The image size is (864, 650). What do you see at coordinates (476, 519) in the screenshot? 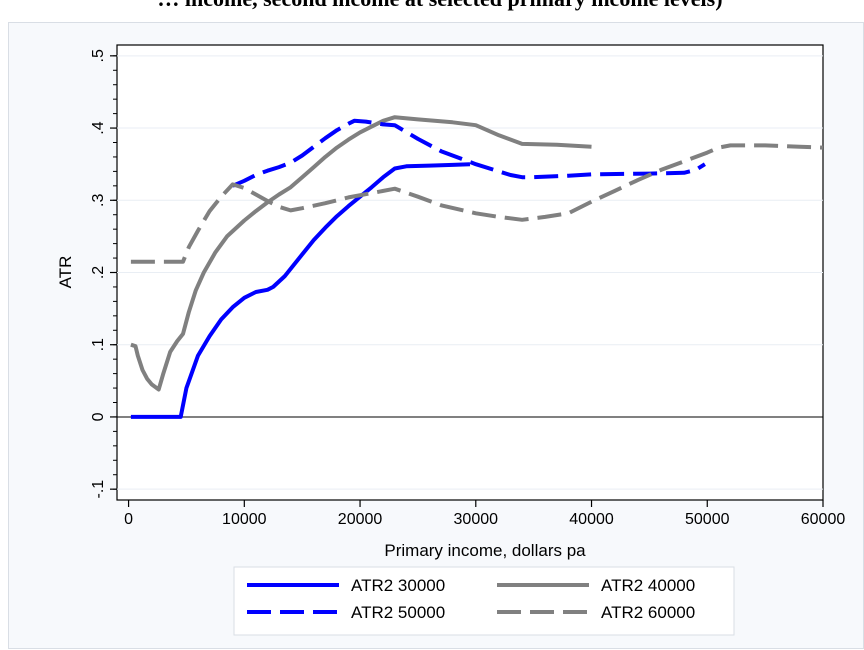
I see `x-tick-label: 30000` at bounding box center [476, 519].